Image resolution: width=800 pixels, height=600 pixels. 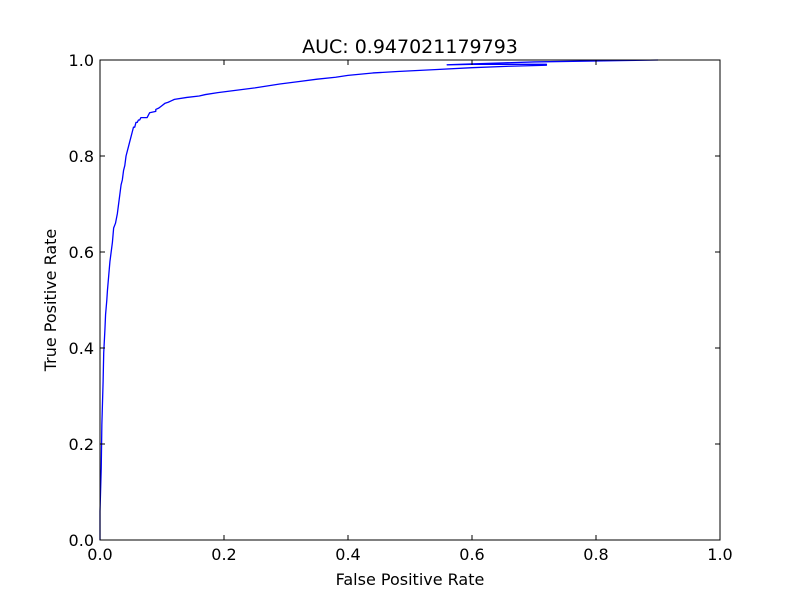 What do you see at coordinates (719, 554) in the screenshot?
I see `x-tick-label: 1.0` at bounding box center [719, 554].